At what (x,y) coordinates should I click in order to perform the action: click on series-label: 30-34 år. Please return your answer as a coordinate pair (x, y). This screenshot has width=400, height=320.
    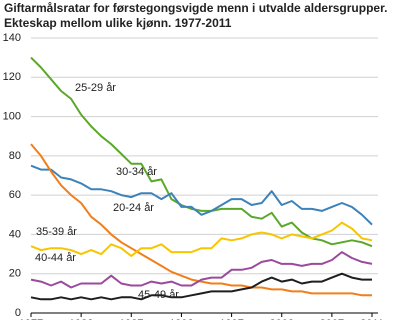
    Looking at the image, I should click on (136, 172).